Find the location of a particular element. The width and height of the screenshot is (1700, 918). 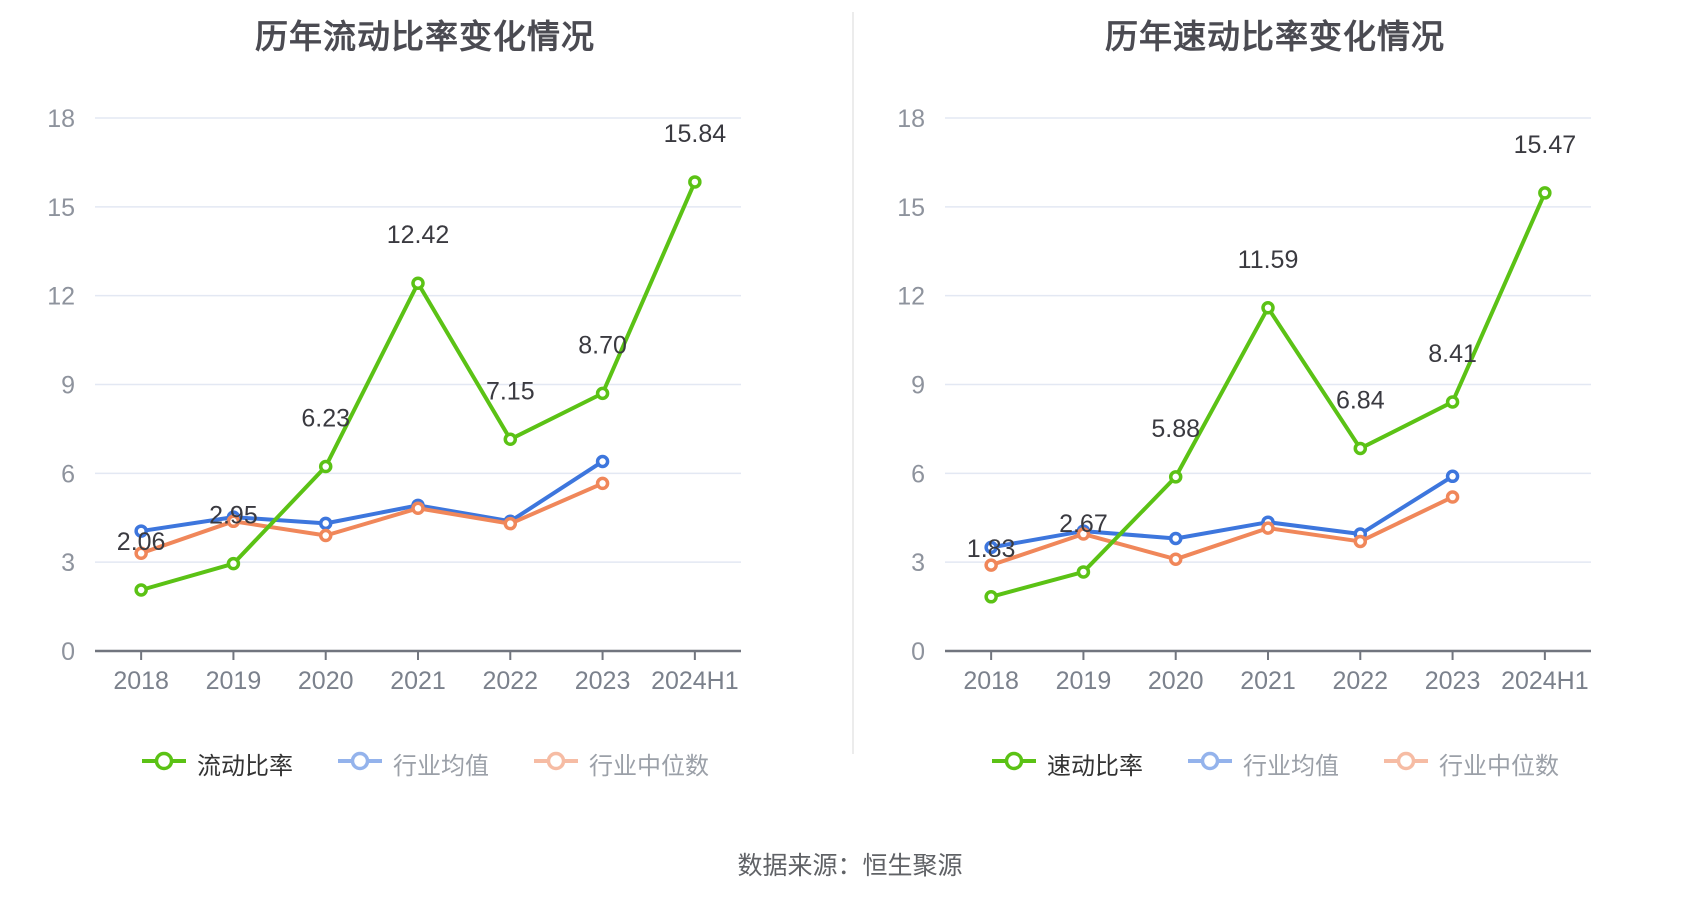

value-label: 8.70 is located at coordinates (602, 345).